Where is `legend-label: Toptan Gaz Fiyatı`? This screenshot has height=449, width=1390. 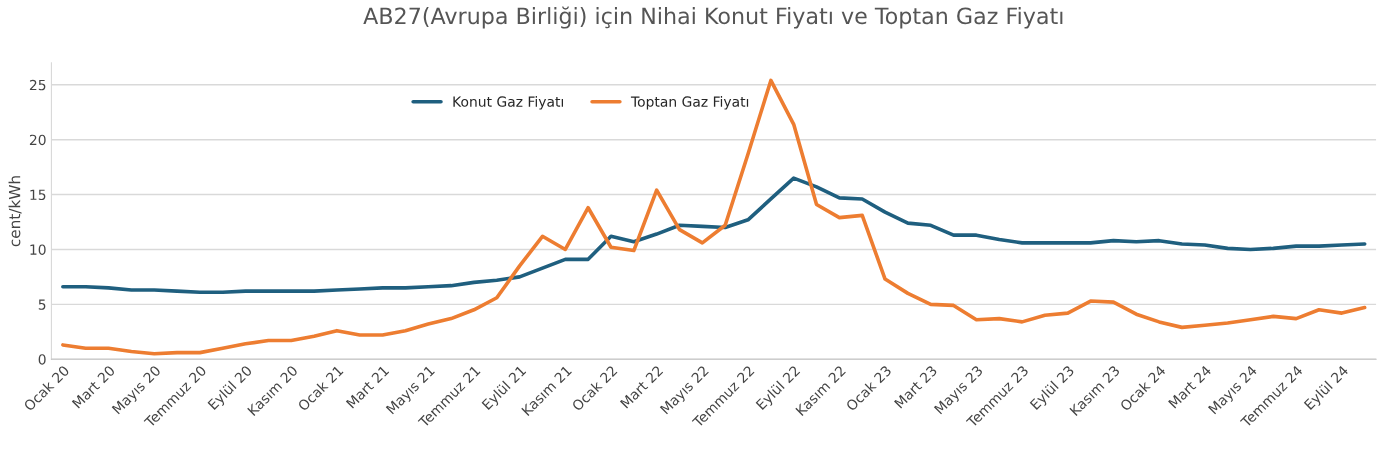
legend-label: Toptan Gaz Fiyatı is located at coordinates (689, 103).